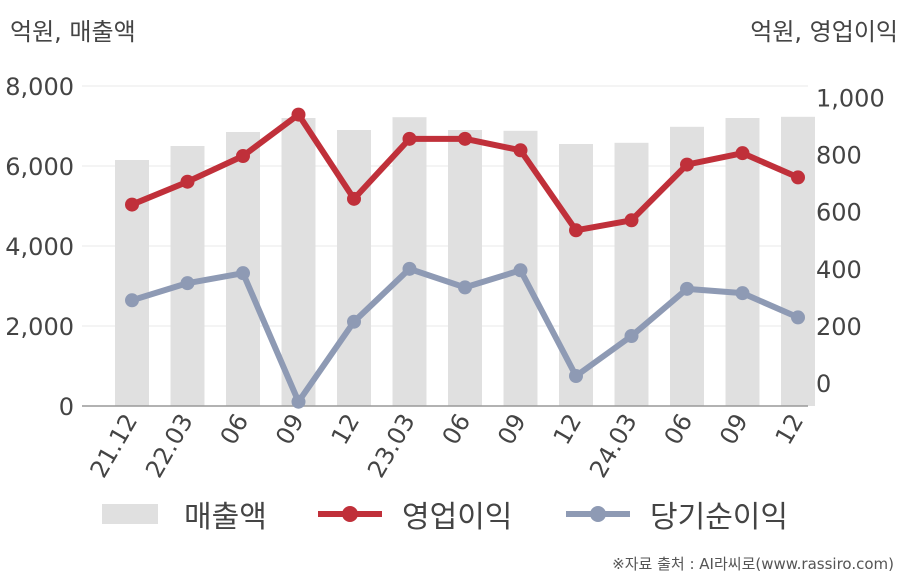  What do you see at coordinates (839, 213) in the screenshot?
I see `y-right-tick-label: 600` at bounding box center [839, 213].